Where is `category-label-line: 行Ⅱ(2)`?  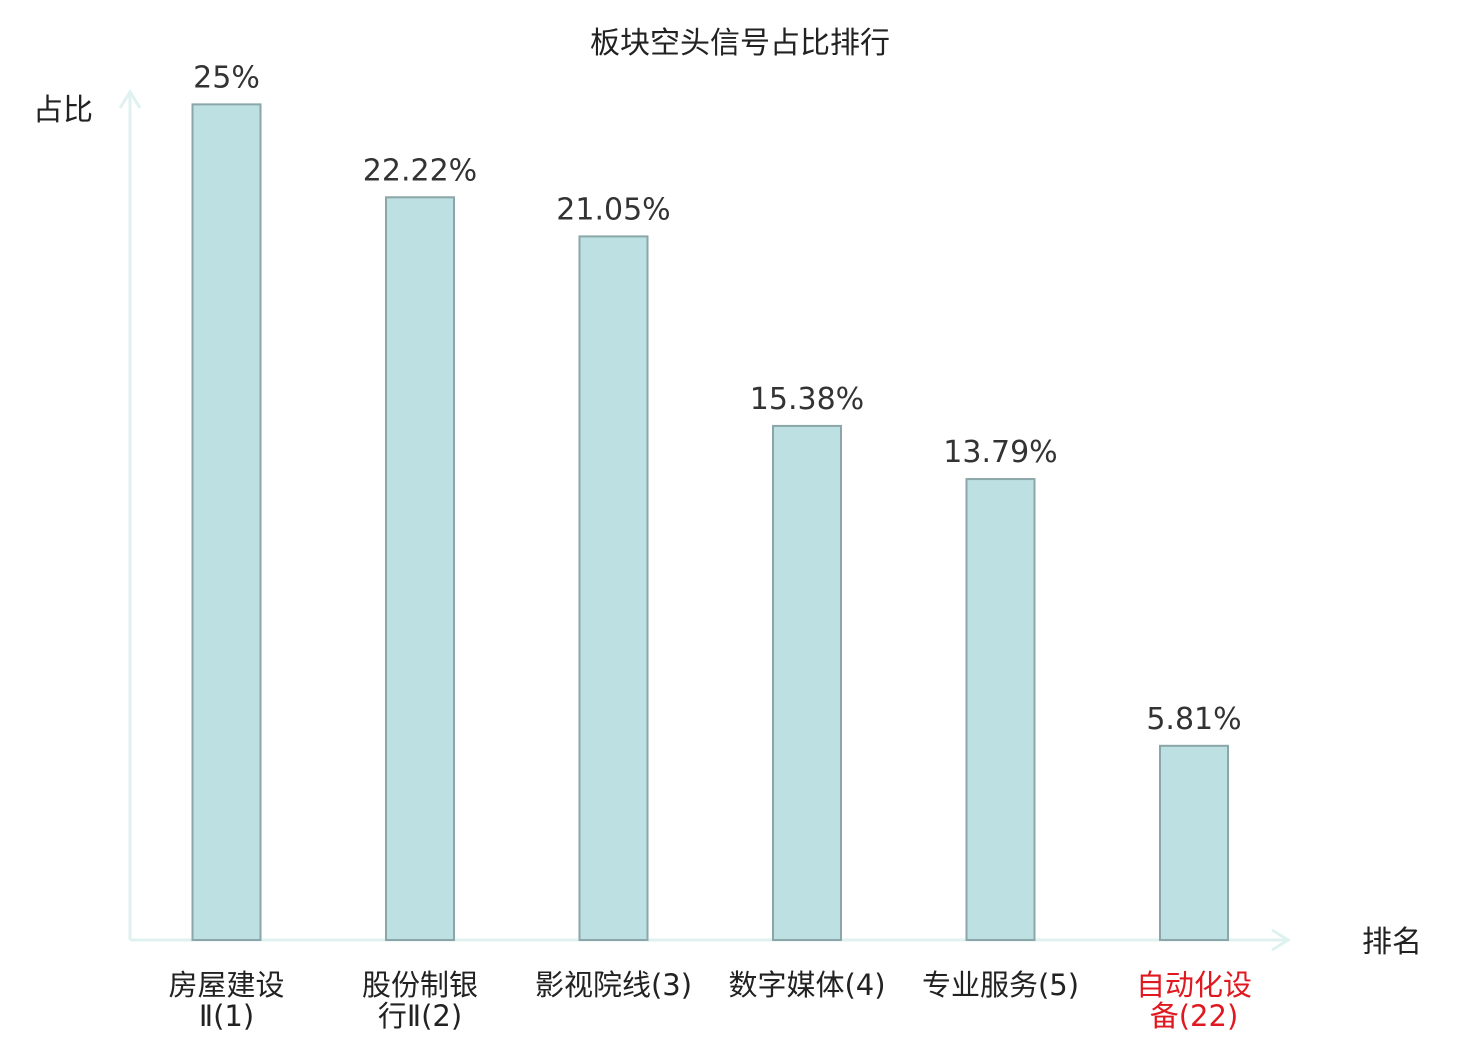
category-label-line: 行Ⅱ(2) is located at coordinates (420, 1016).